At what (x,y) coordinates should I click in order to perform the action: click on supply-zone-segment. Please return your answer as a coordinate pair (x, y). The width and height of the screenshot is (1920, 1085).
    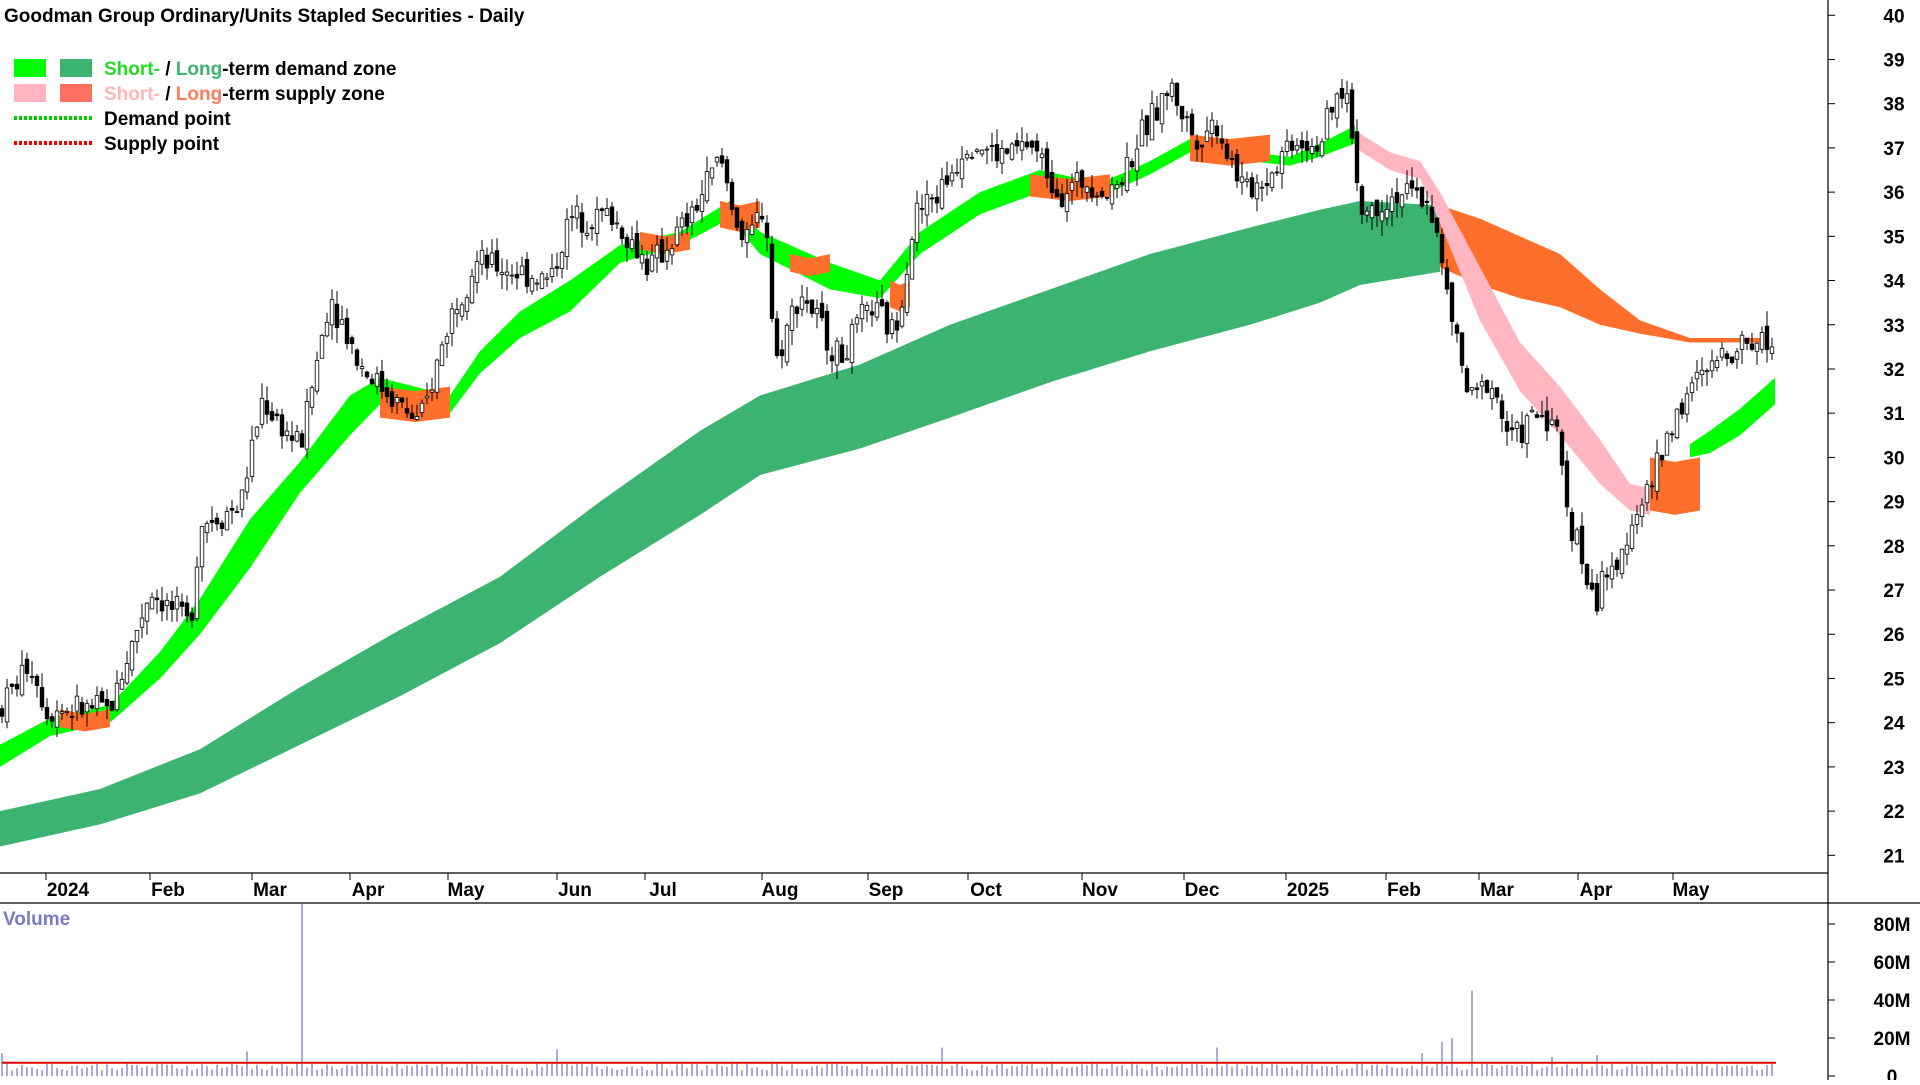
    Looking at the image, I should click on (810, 265).